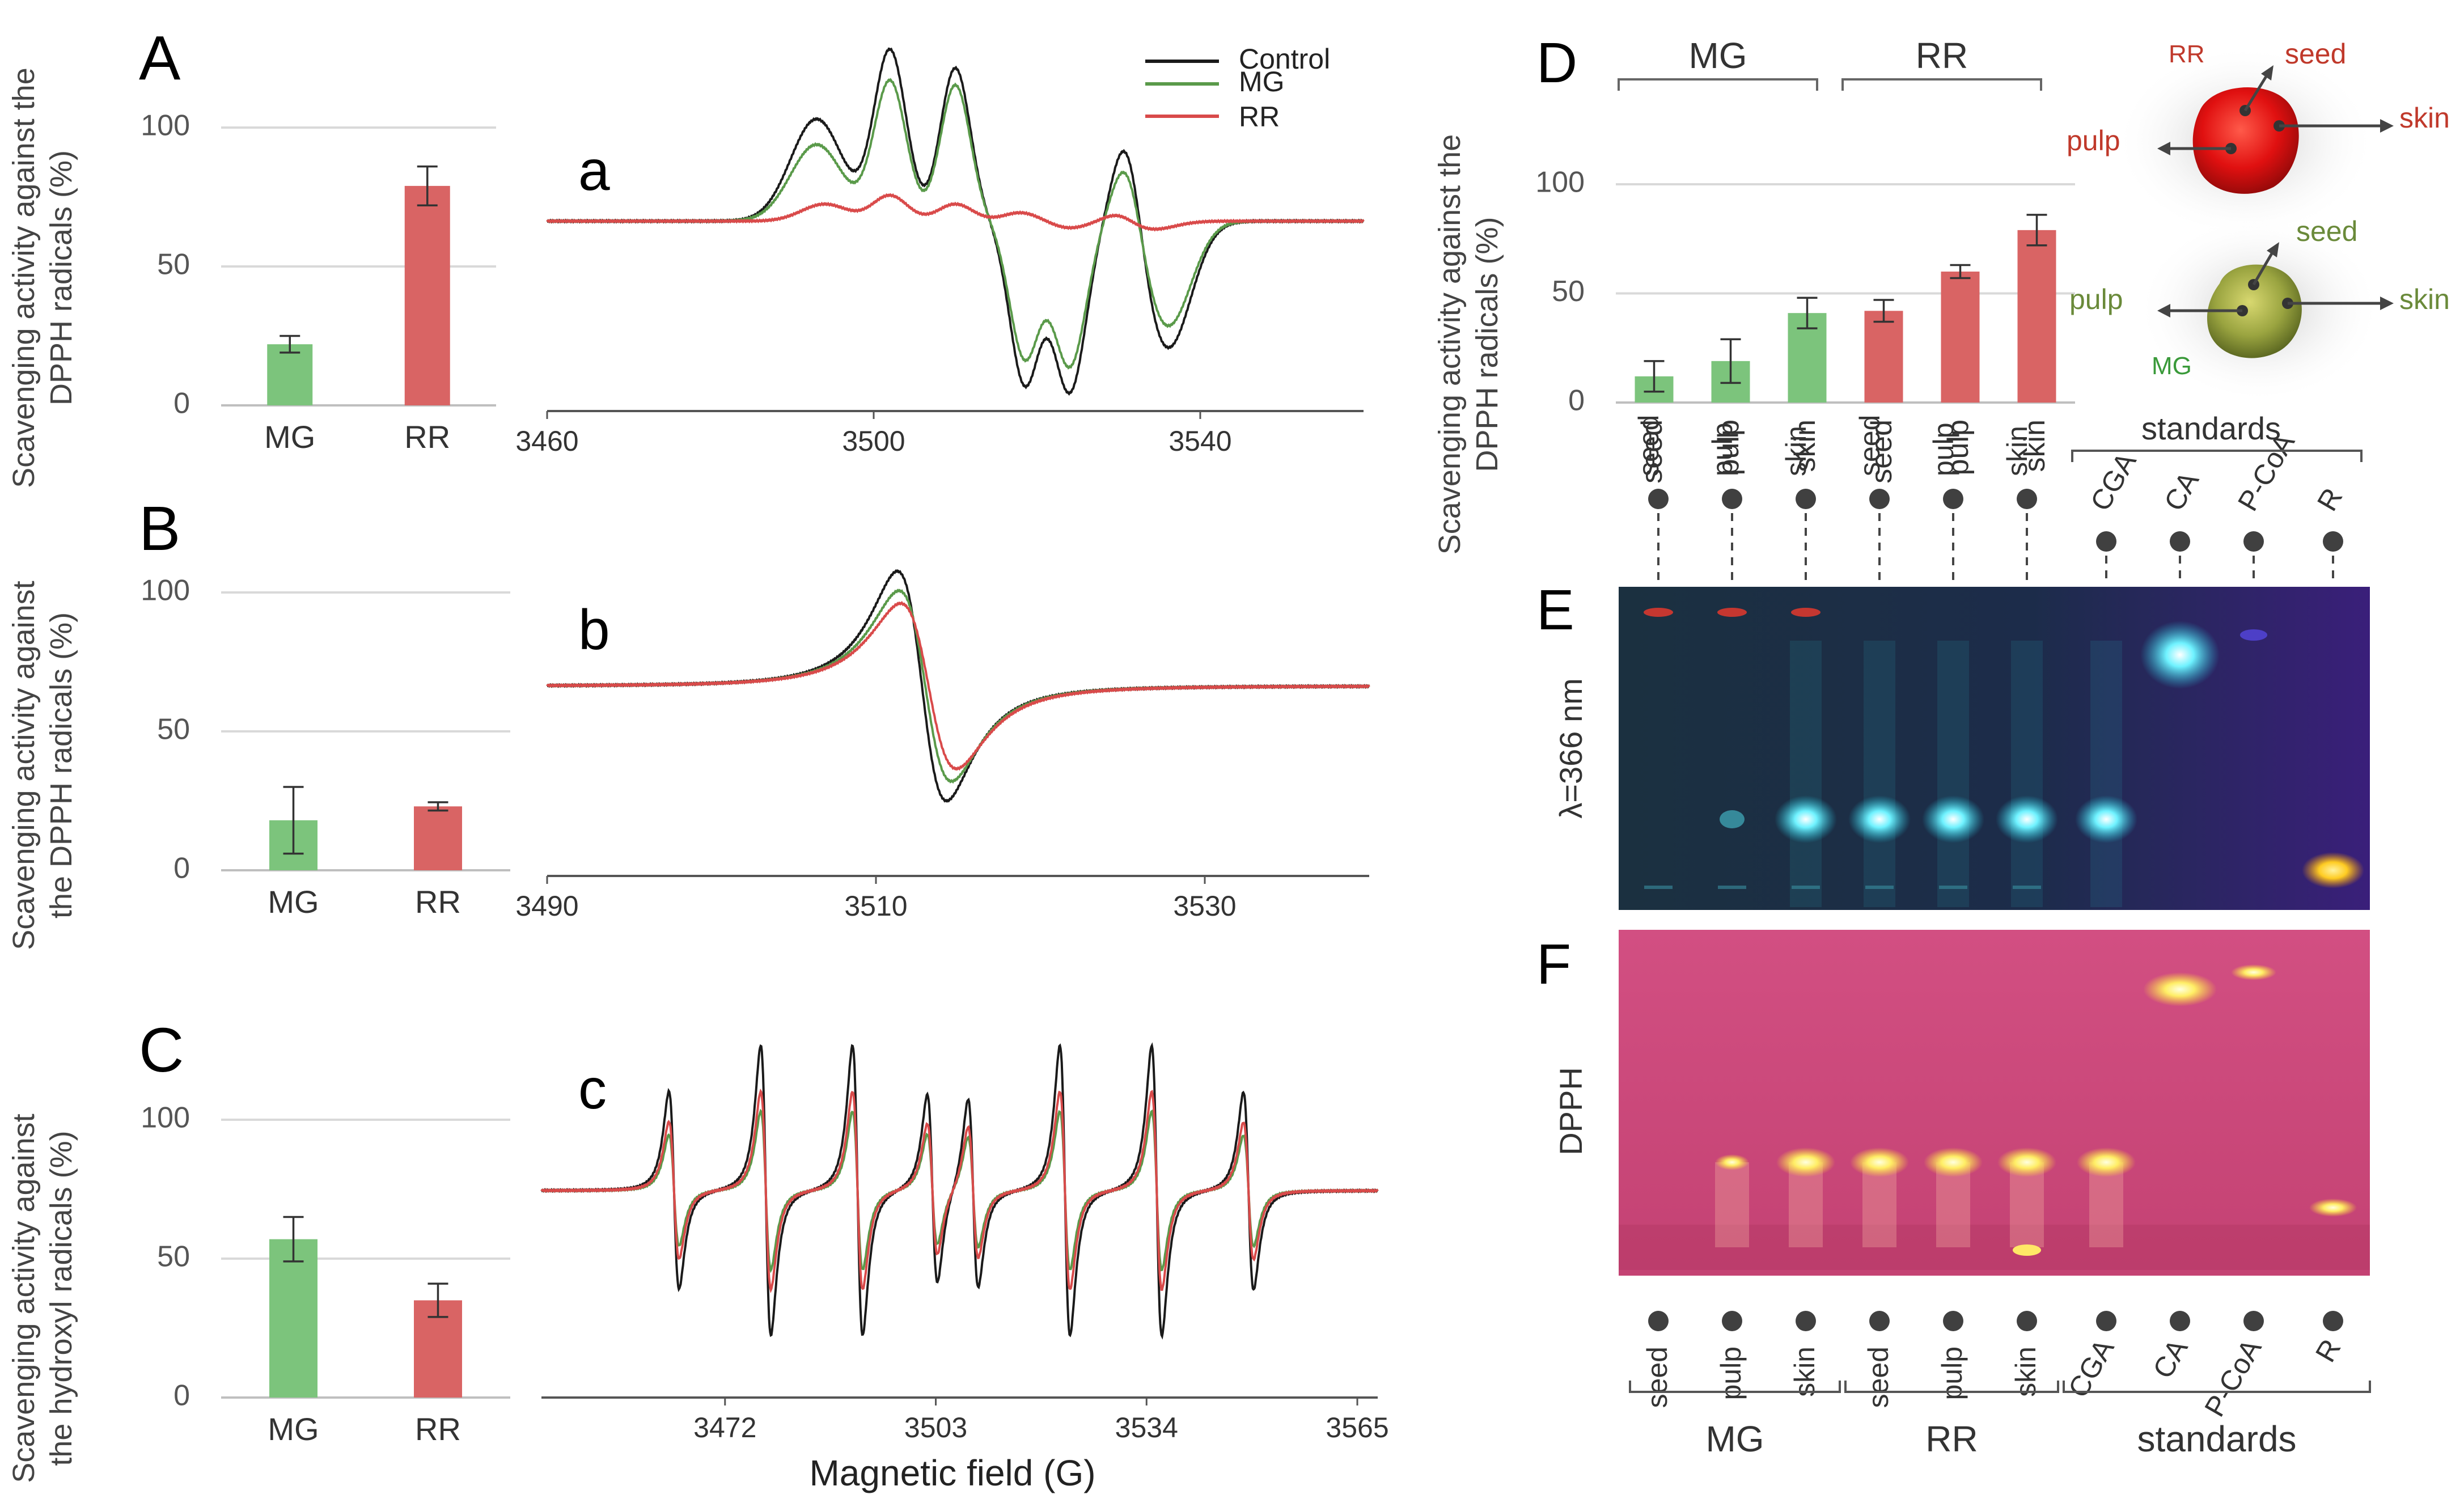 This screenshot has height=1503, width=2464. I want to click on panel-label-a: a, so click(594, 170).